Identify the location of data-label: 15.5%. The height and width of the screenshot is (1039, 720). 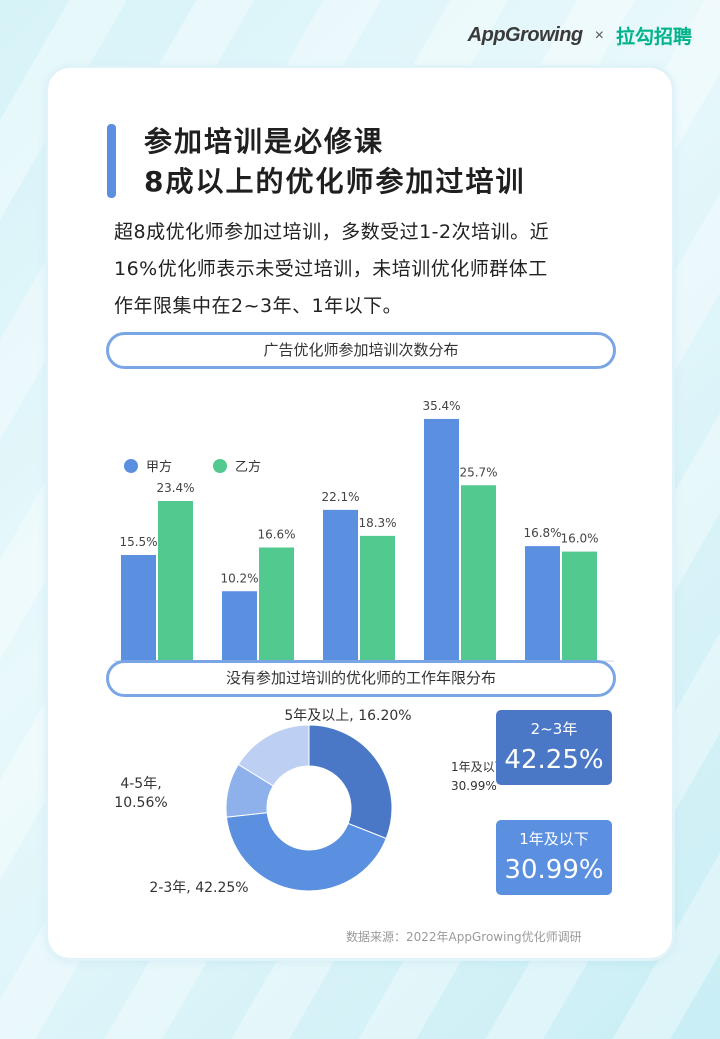
(138, 542).